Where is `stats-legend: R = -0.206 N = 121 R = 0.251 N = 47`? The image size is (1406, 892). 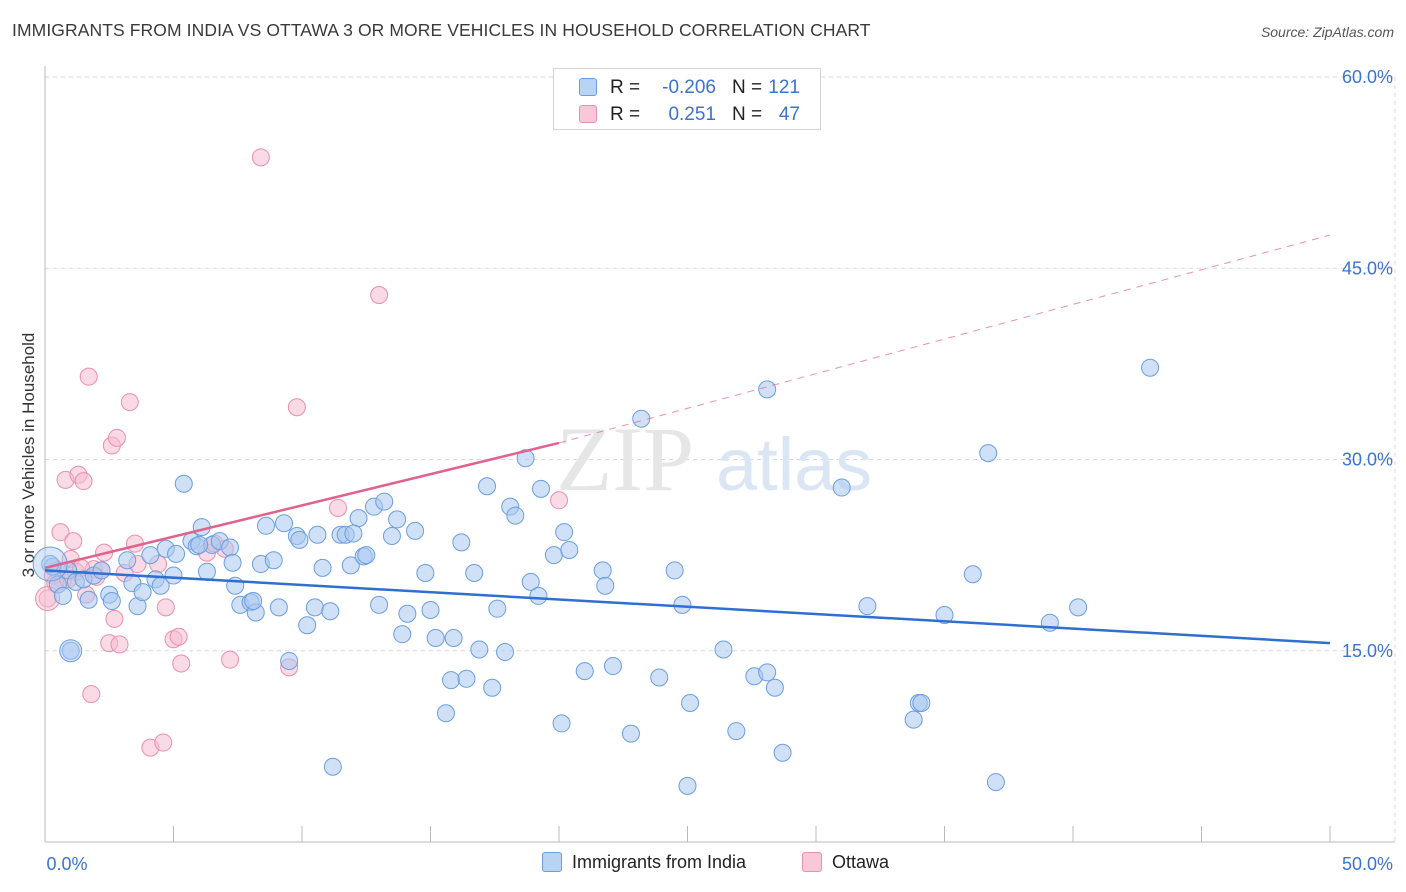
stats-legend: R = -0.206 N = 121 R = 0.251 N = 47 is located at coordinates (687, 99).